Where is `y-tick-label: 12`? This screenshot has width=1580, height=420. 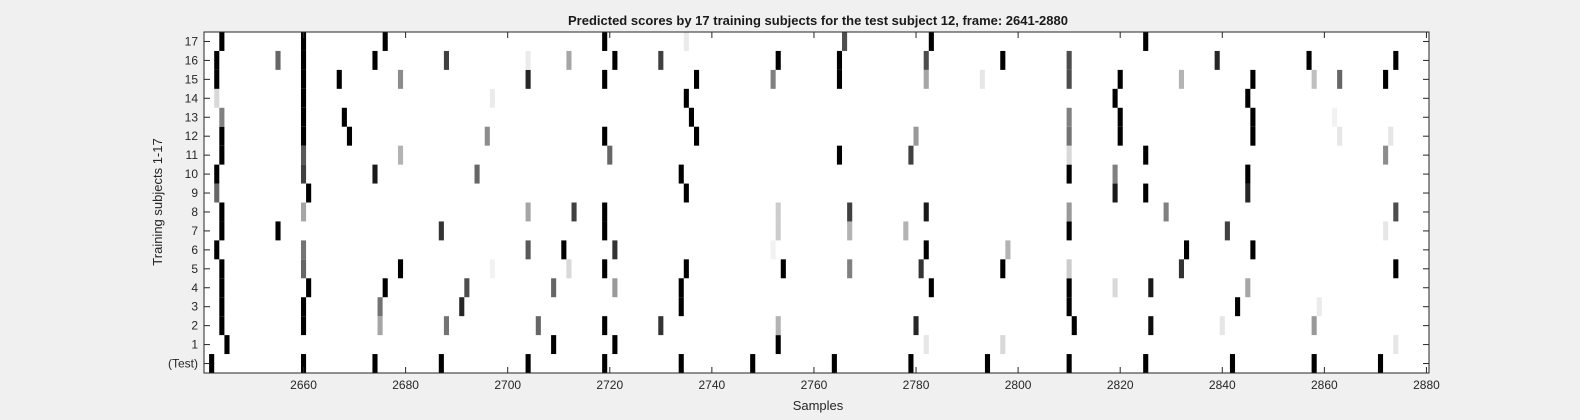 y-tick-label: 12 is located at coordinates (192, 136).